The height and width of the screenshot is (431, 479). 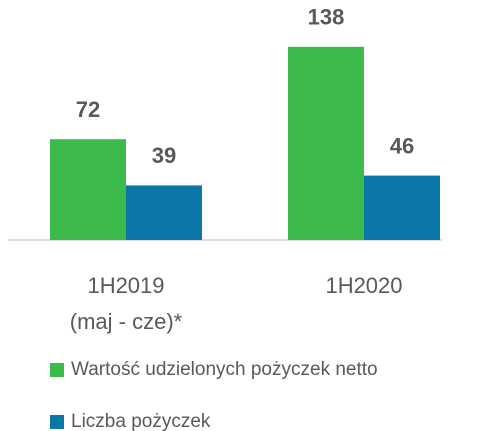 I want to click on value-label: 138, so click(x=326, y=17).